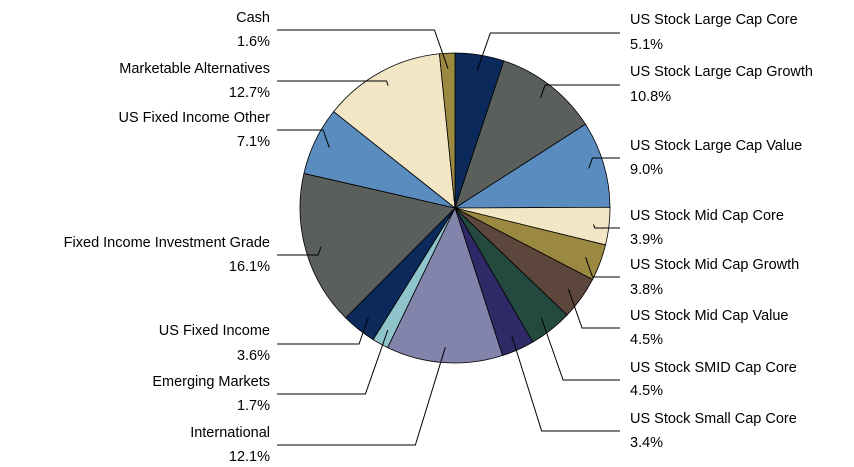  What do you see at coordinates (249, 267) in the screenshot?
I see `slice-value-label: 16.1%` at bounding box center [249, 267].